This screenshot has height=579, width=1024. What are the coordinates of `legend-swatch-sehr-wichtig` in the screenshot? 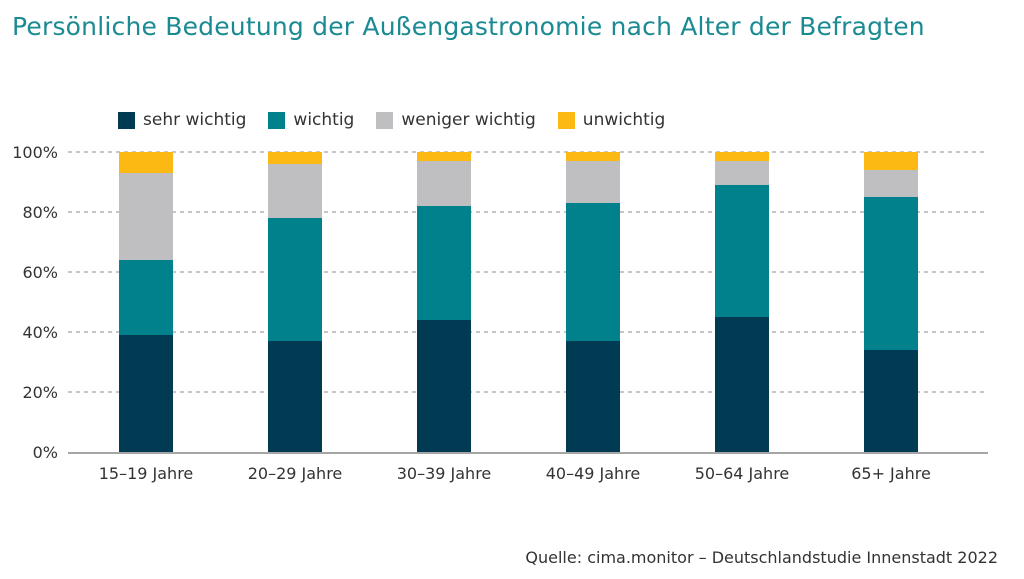 It's located at (126, 120).